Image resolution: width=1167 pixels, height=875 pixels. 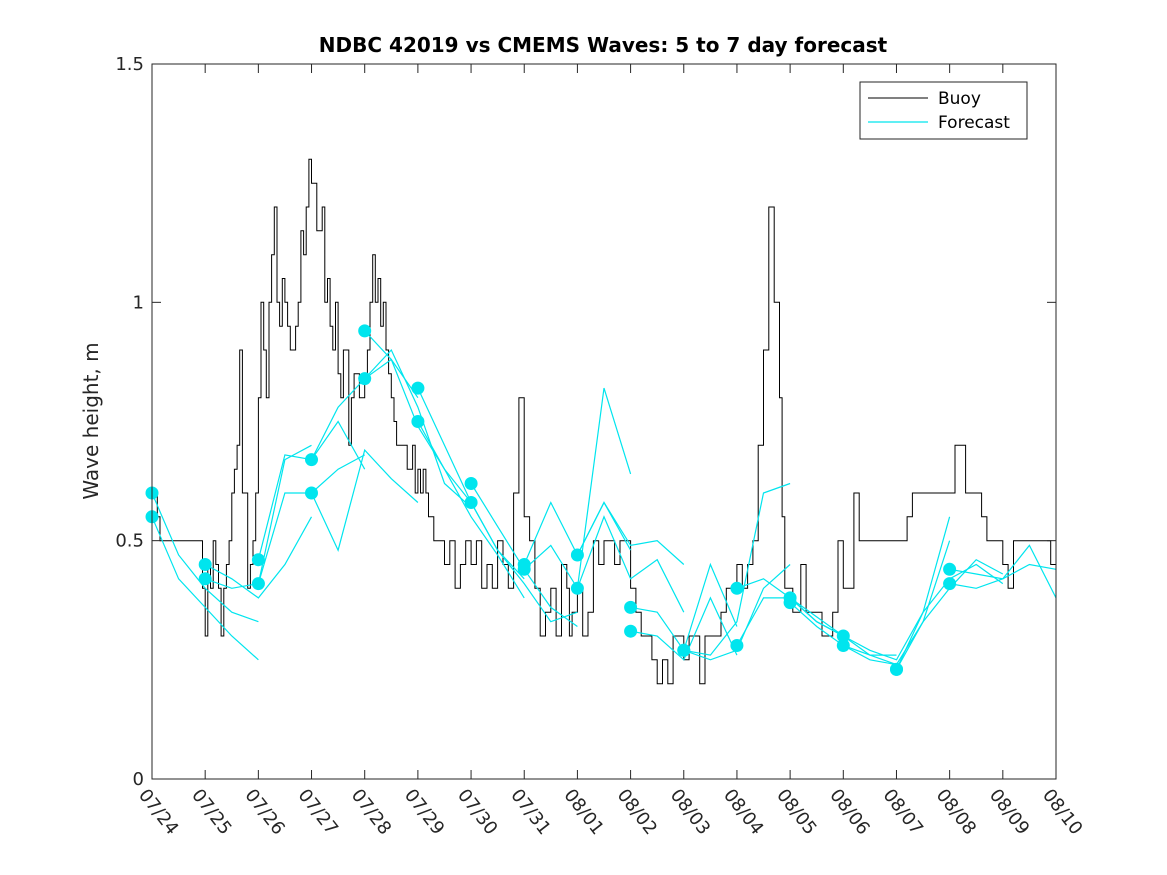 What do you see at coordinates (129, 64) in the screenshot?
I see `y-tick-label: 1.5` at bounding box center [129, 64].